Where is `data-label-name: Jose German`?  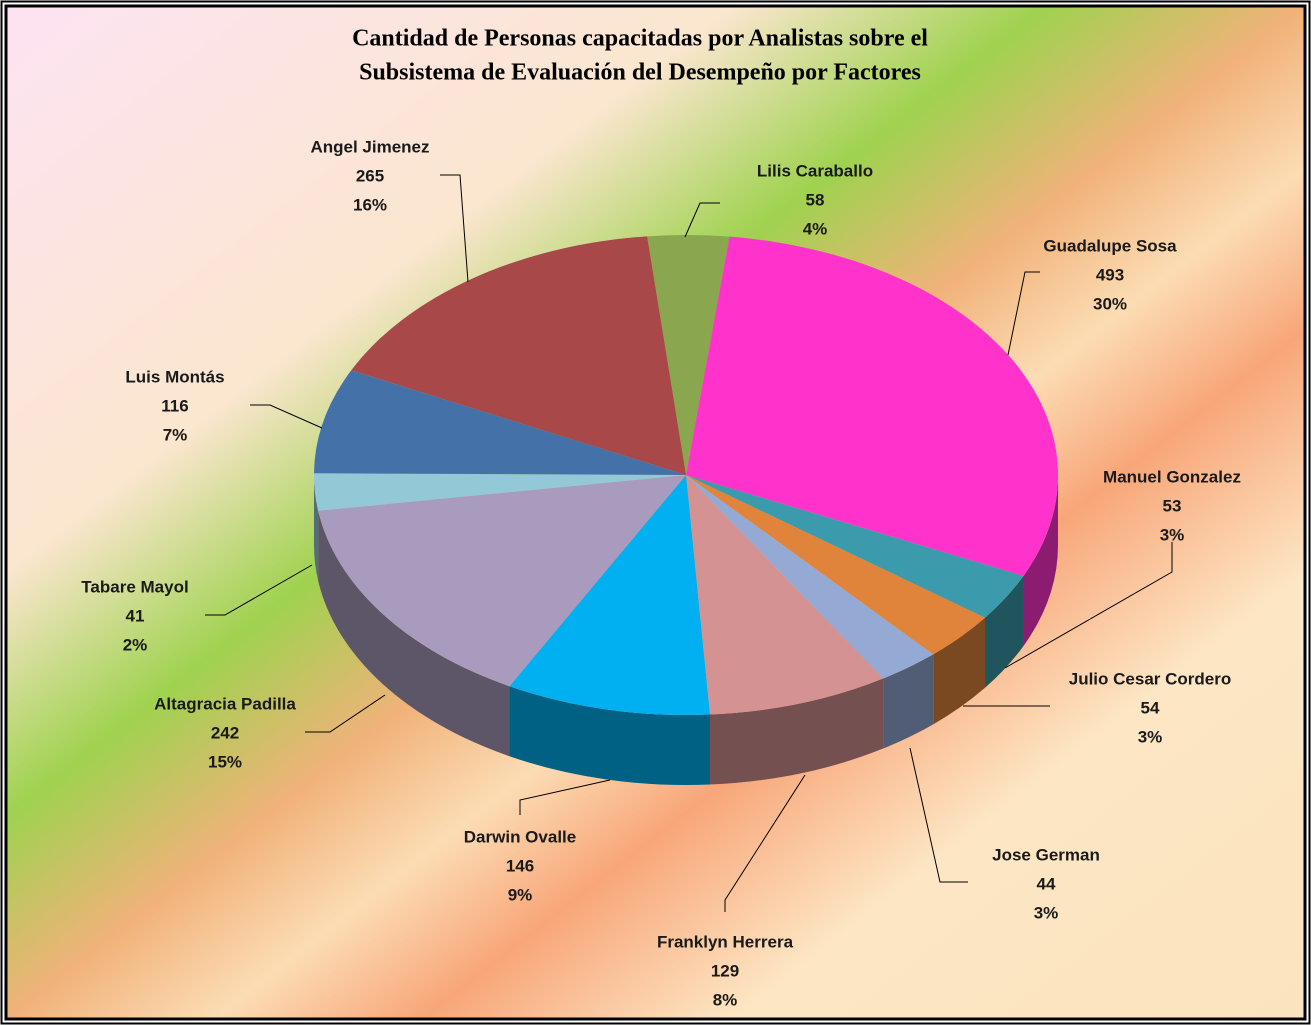 data-label-name: Jose German is located at coordinates (1046, 854).